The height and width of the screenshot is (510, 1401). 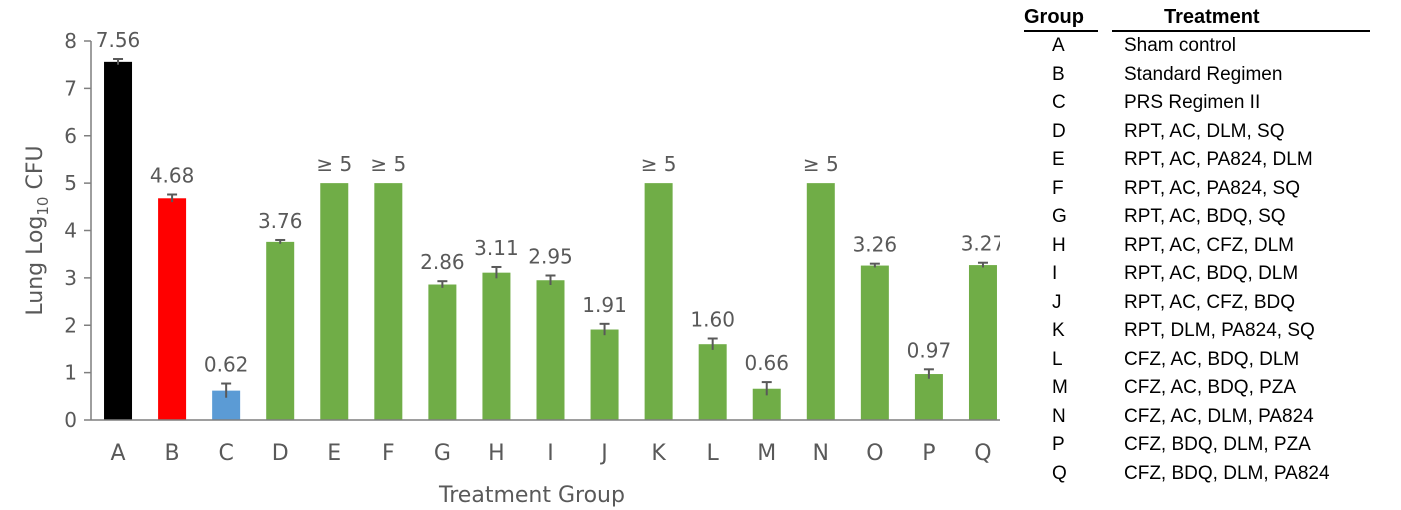 I want to click on legend-row: H RPT, AC, CFZ, DLM, so click(x=1207, y=249).